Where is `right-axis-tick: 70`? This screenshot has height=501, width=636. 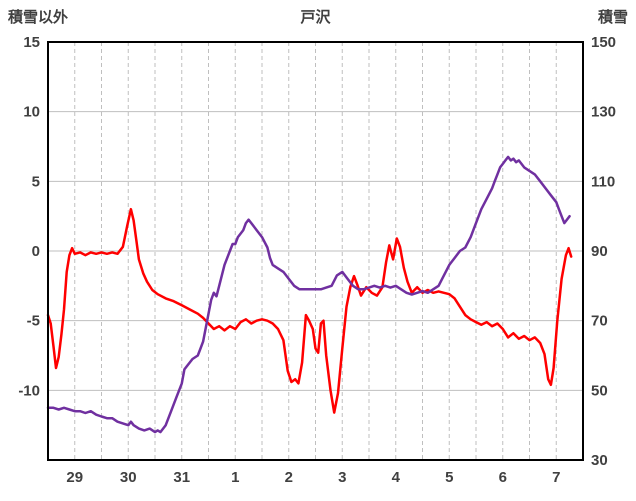 right-axis-tick: 70 is located at coordinates (599, 321).